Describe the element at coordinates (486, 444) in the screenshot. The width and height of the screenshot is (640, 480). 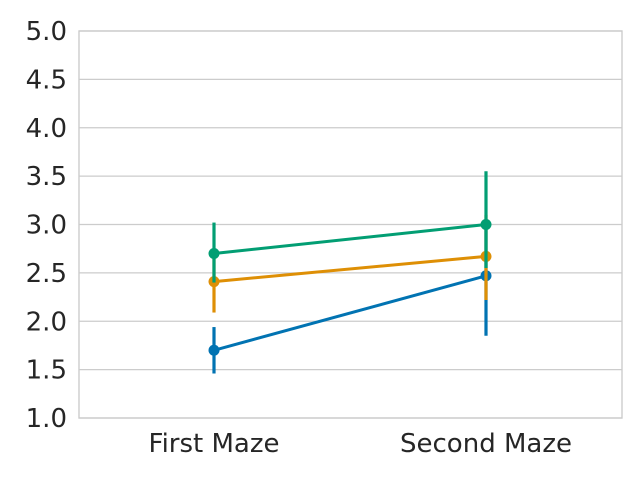
I see `x-tick-label: Second Maze` at that location.